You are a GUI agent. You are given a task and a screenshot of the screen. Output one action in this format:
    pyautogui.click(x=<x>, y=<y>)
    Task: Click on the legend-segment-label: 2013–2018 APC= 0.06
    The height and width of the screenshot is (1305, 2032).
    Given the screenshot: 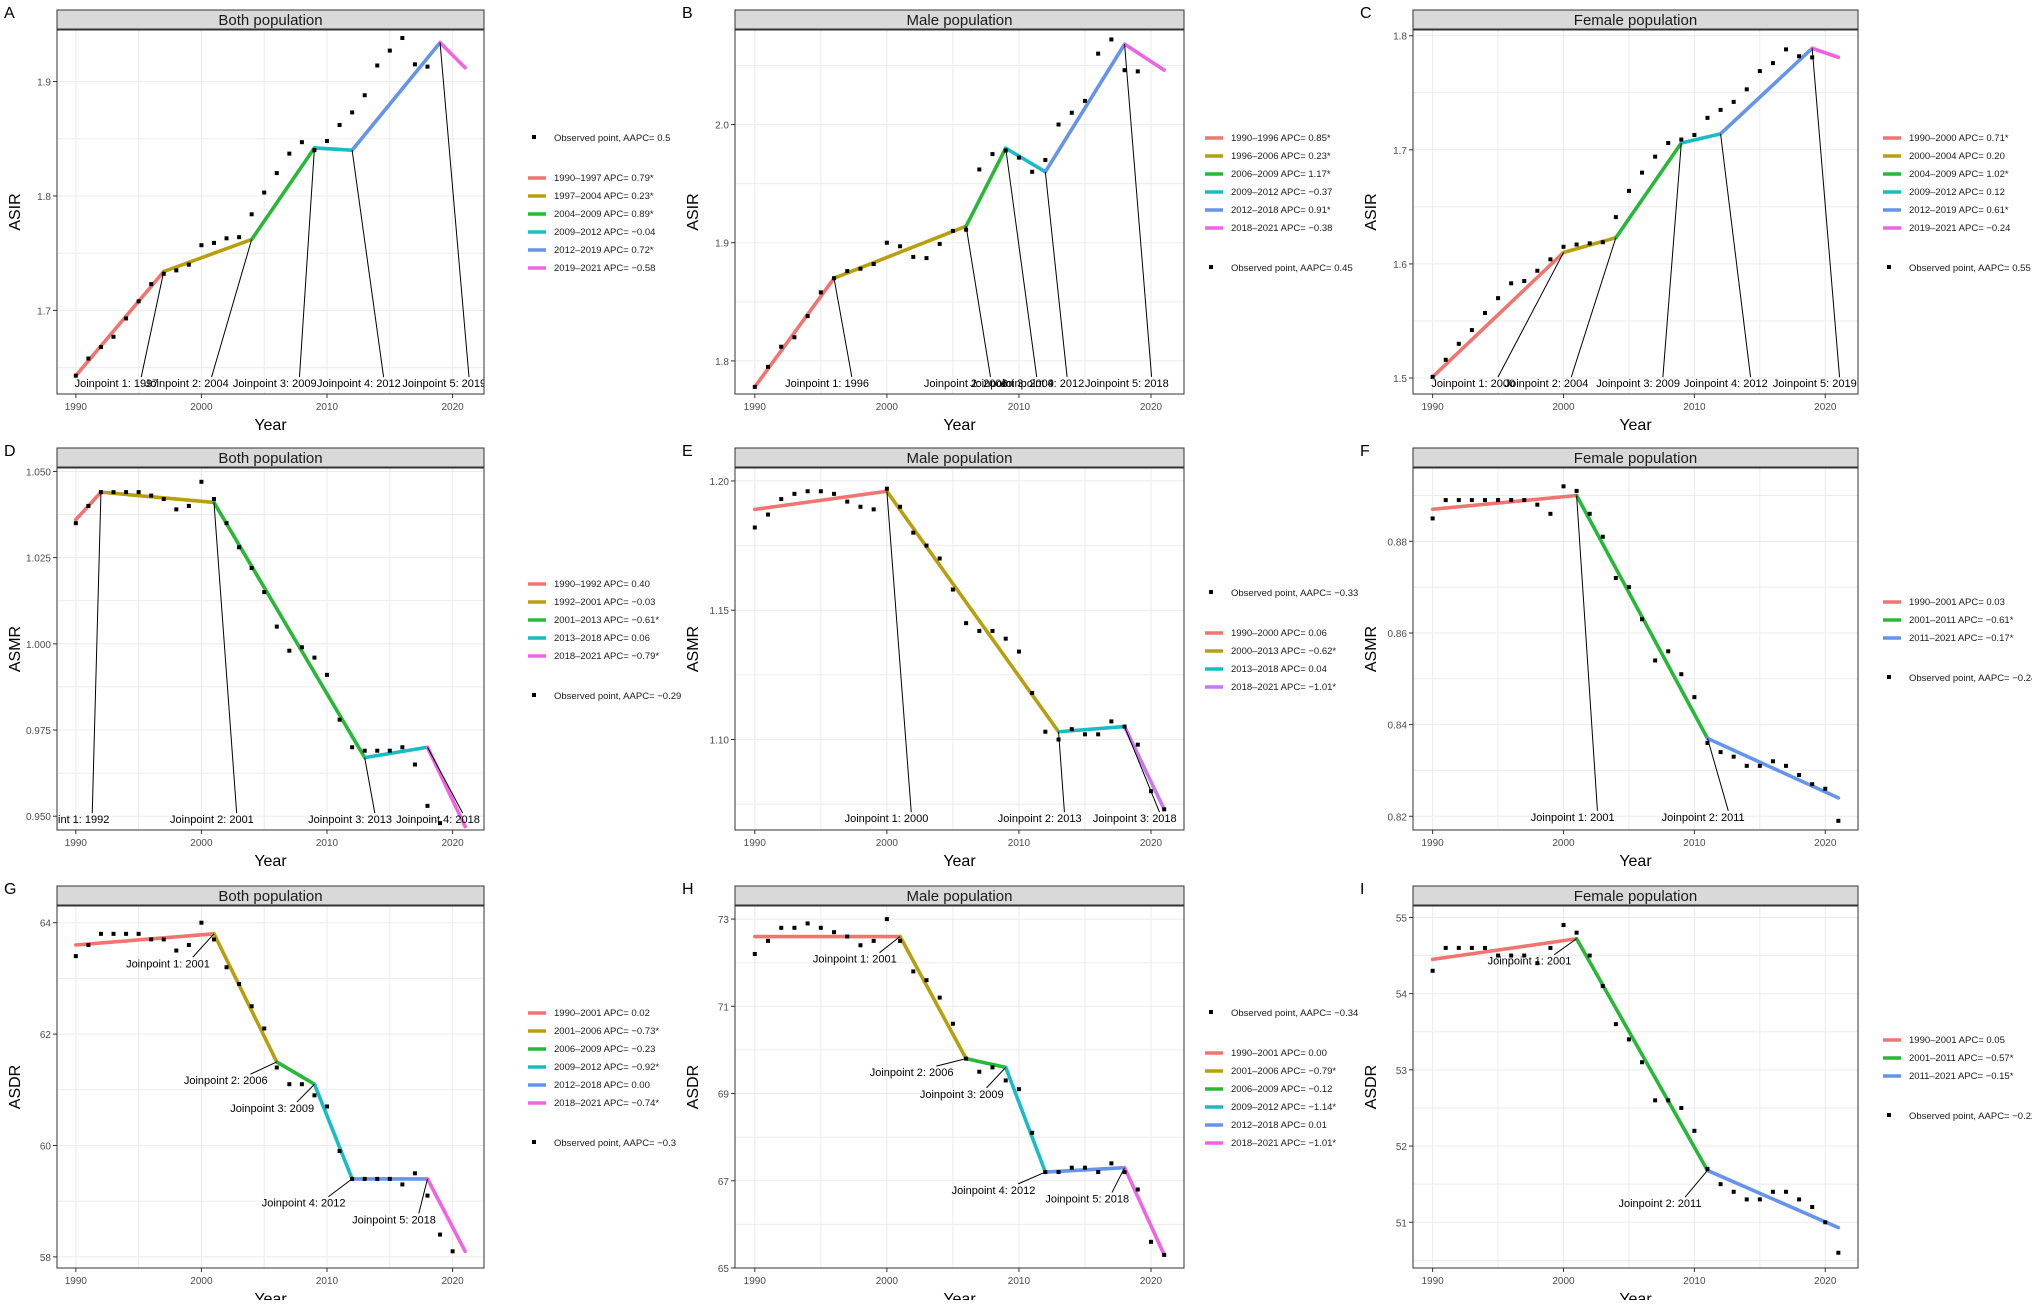 What is the action you would take?
    pyautogui.click(x=602, y=638)
    